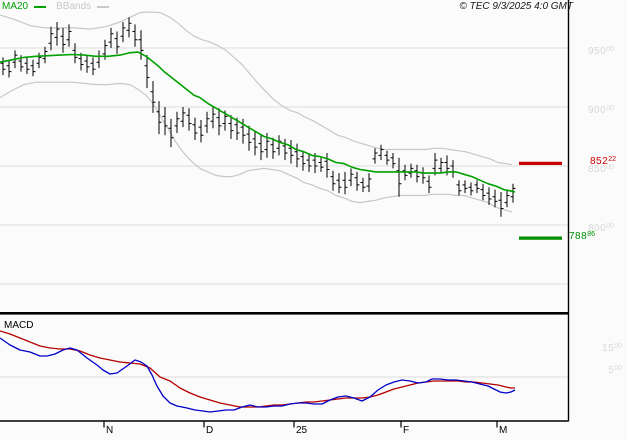  What do you see at coordinates (302, 430) in the screenshot?
I see `month-label-25: 25` at bounding box center [302, 430].